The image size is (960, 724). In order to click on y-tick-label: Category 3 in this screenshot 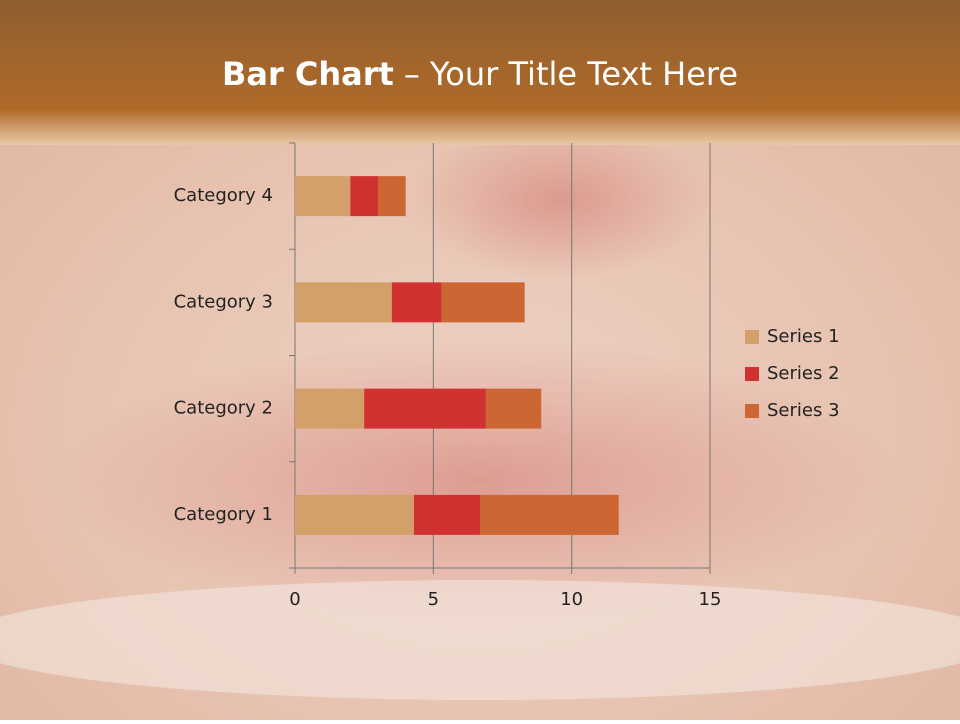, I will do `click(223, 301)`.